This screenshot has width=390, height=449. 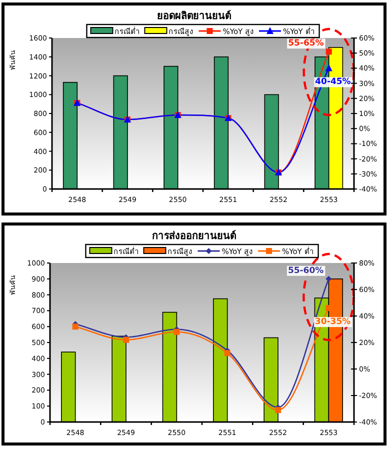 I want to click on annotation: 55-60%, so click(x=306, y=271).